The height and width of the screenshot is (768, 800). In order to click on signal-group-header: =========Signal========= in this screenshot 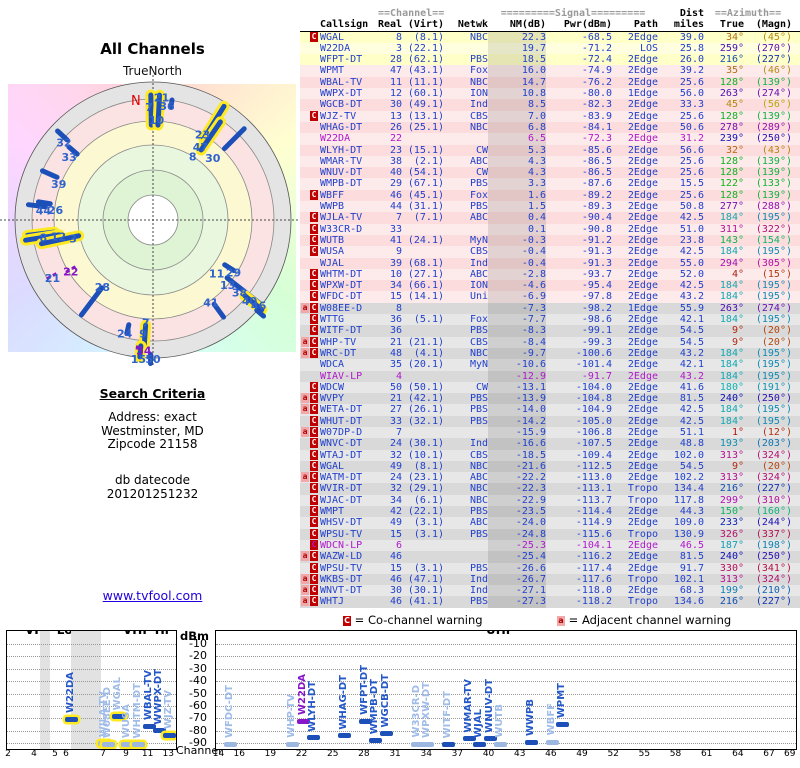, I will do `click(573, 13)`.